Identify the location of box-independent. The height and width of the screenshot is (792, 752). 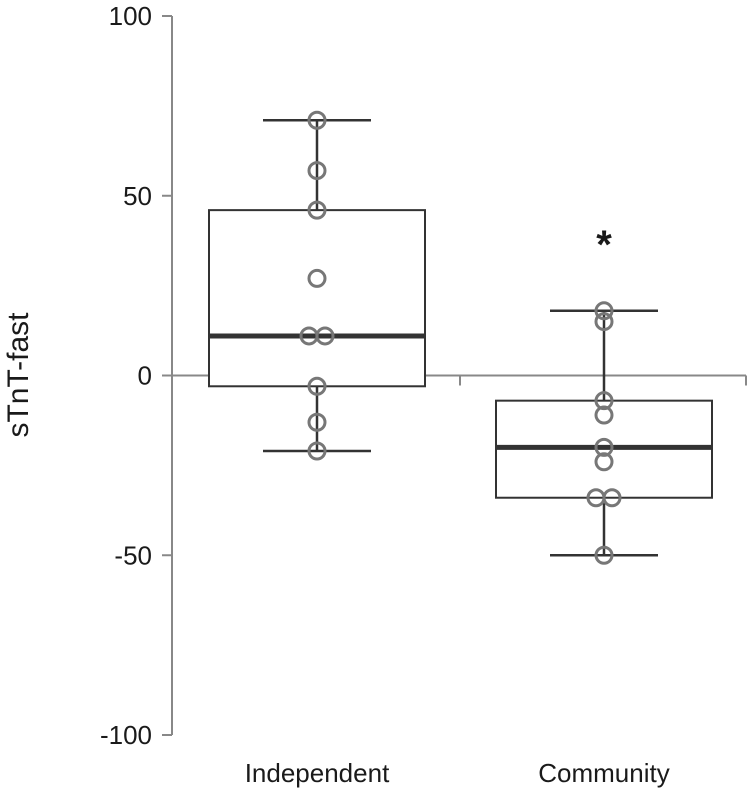
(317, 285).